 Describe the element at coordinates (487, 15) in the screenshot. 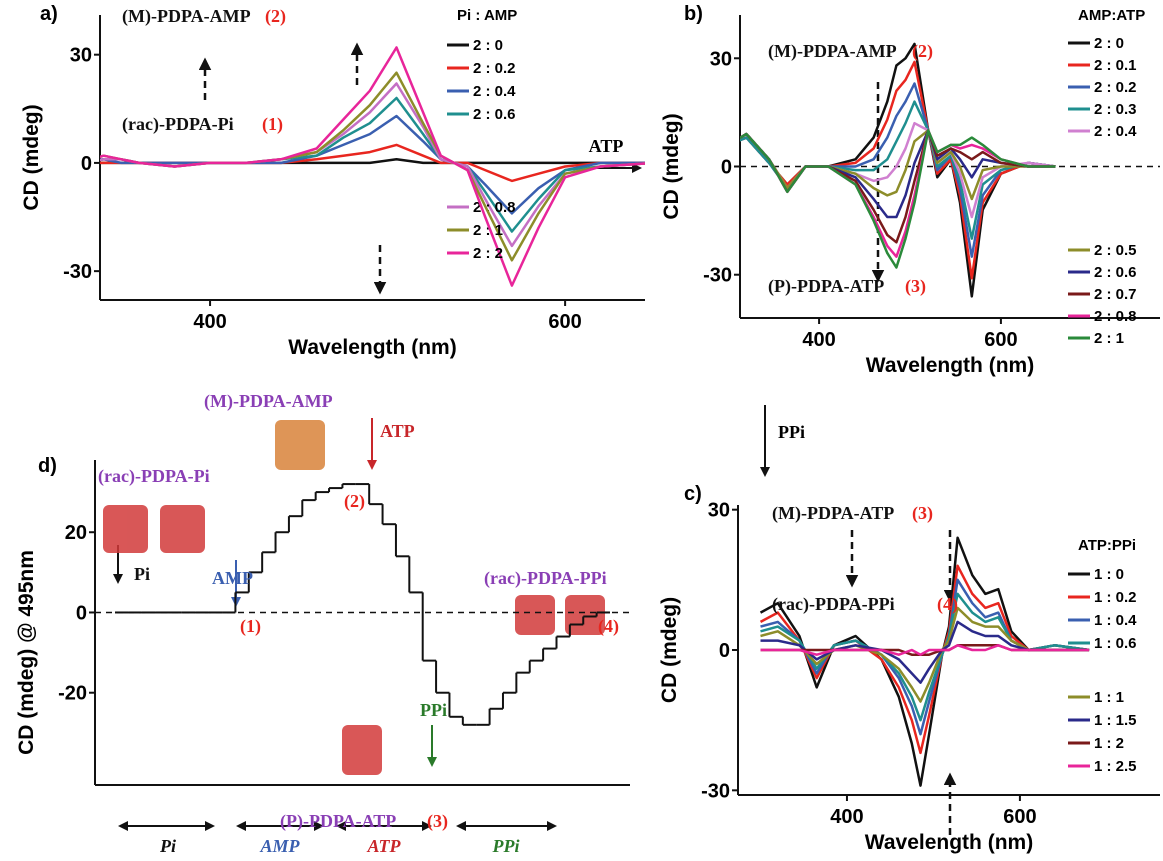

I see `legend-title: Pi : AMP` at that location.